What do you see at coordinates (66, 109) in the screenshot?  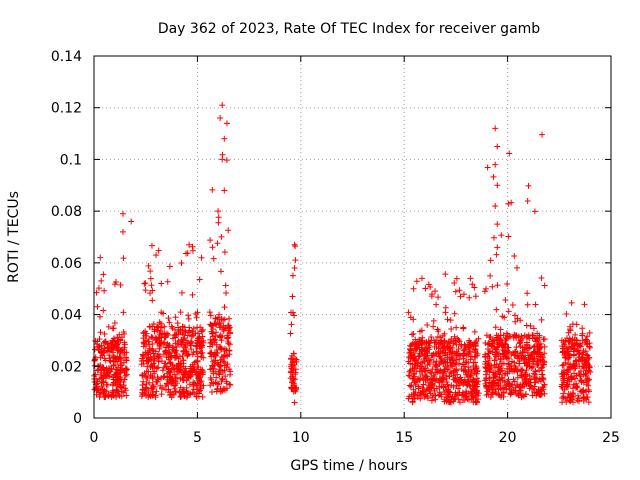 I see `y-tick-label: 0.12` at bounding box center [66, 109].